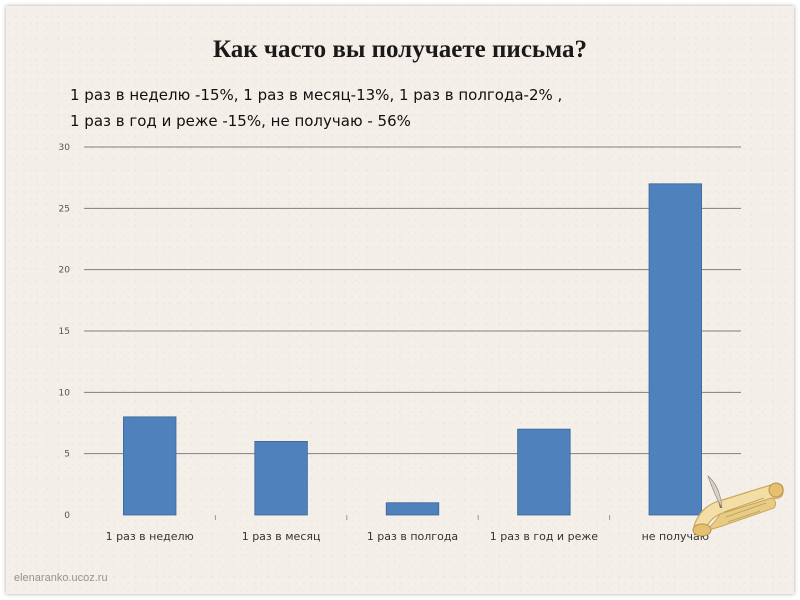 This screenshot has height=600, width=800. What do you see at coordinates (65, 271) in the screenshot?
I see `y-tick-label: 20` at bounding box center [65, 271].